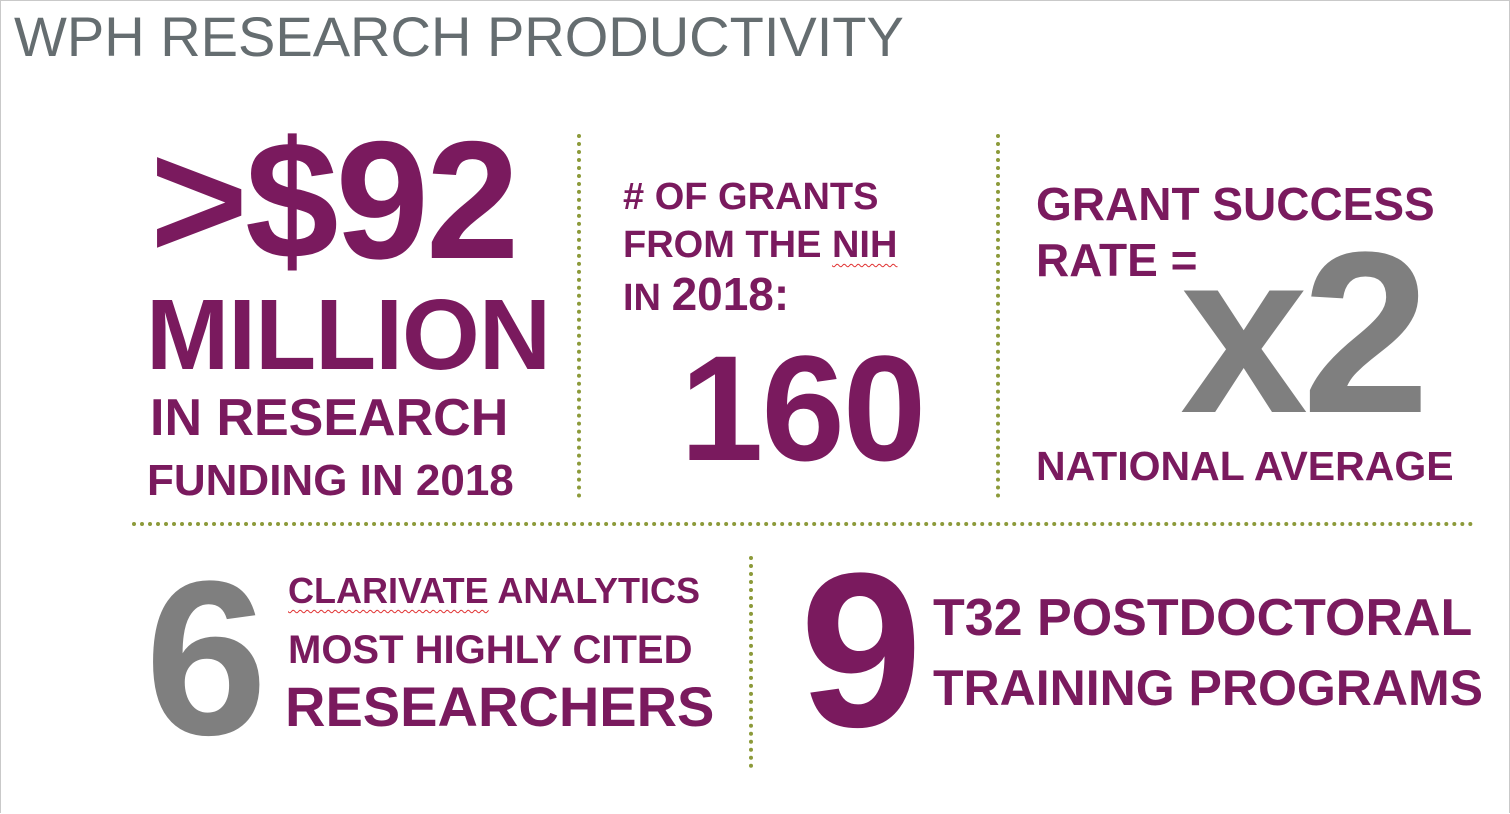  Describe the element at coordinates (594, 590) in the screenshot. I see `cited-line-1-analytics: ANALYTICS` at that location.